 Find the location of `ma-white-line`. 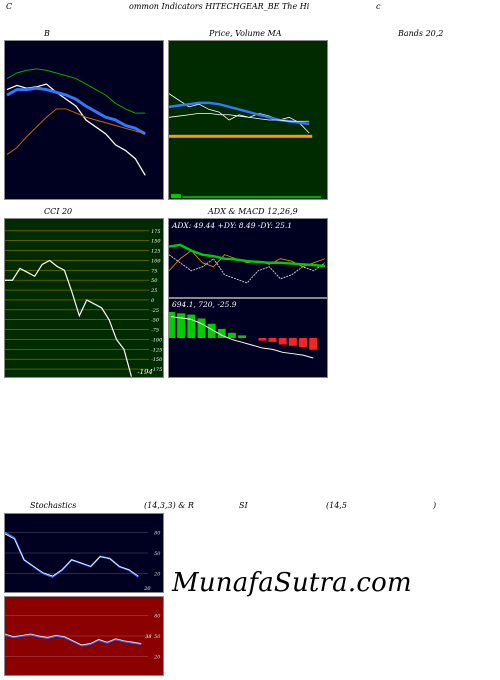

ma-white-line is located at coordinates (239, 117).